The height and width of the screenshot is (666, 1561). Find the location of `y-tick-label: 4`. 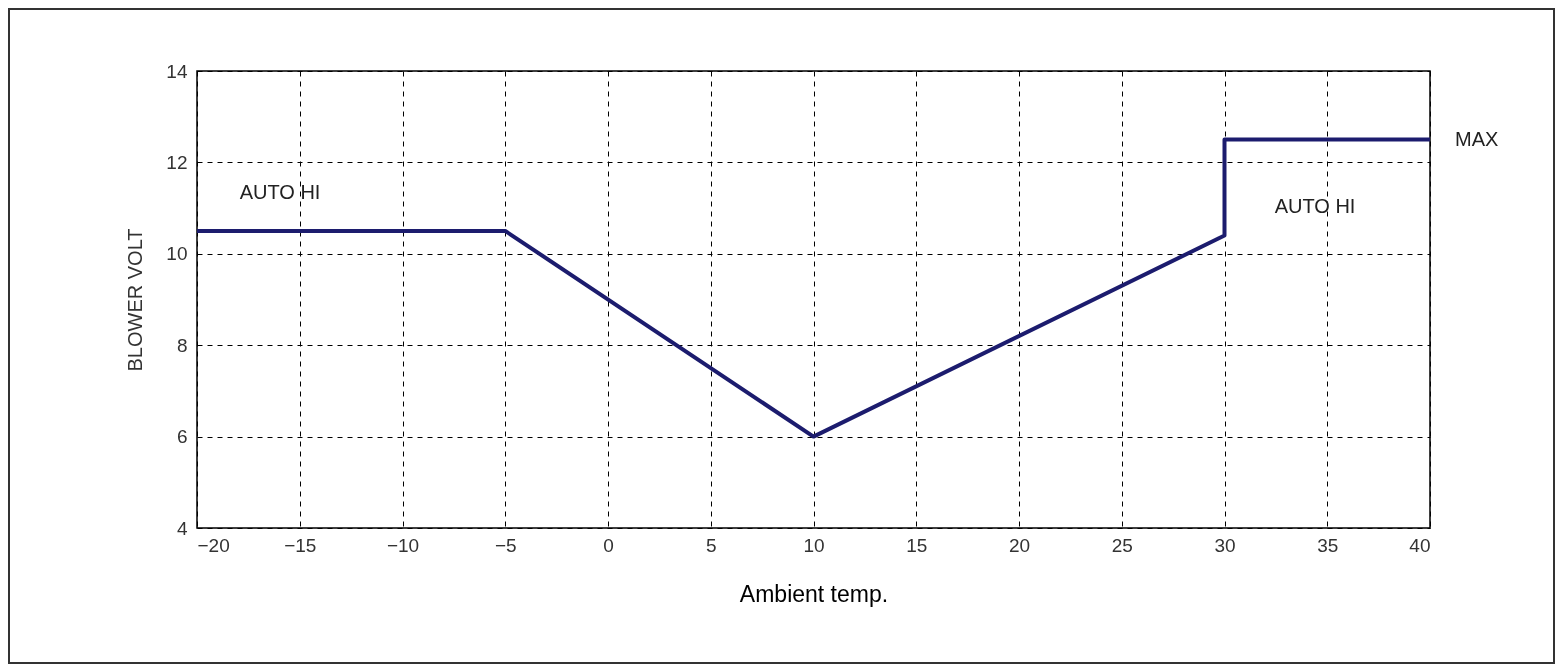

y-tick-label: 4 is located at coordinates (182, 528).